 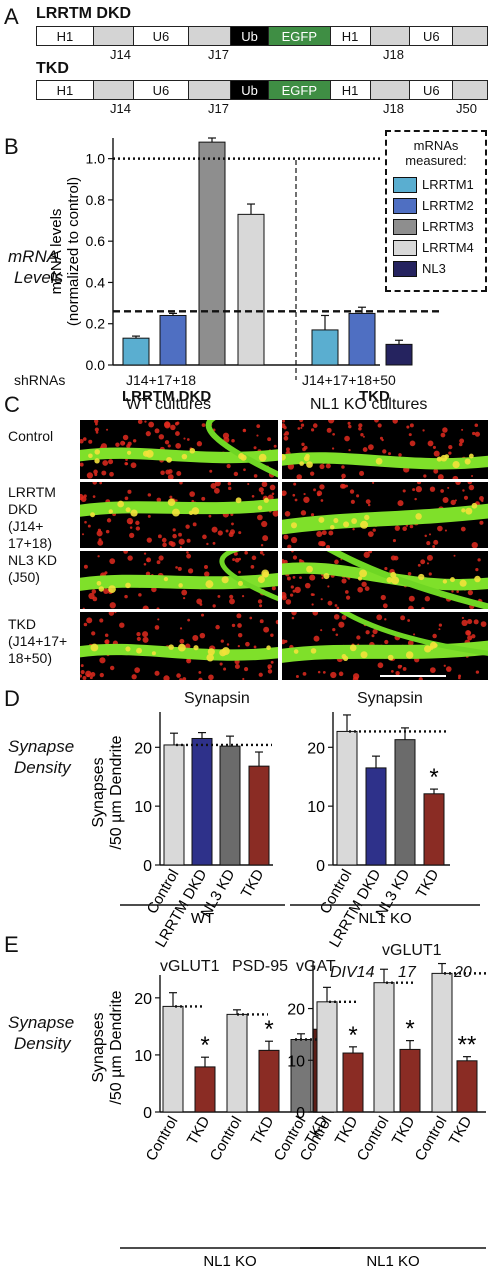 What do you see at coordinates (84, 13) in the screenshot?
I see `construct-title-dkd: LRRTM DKD` at bounding box center [84, 13].